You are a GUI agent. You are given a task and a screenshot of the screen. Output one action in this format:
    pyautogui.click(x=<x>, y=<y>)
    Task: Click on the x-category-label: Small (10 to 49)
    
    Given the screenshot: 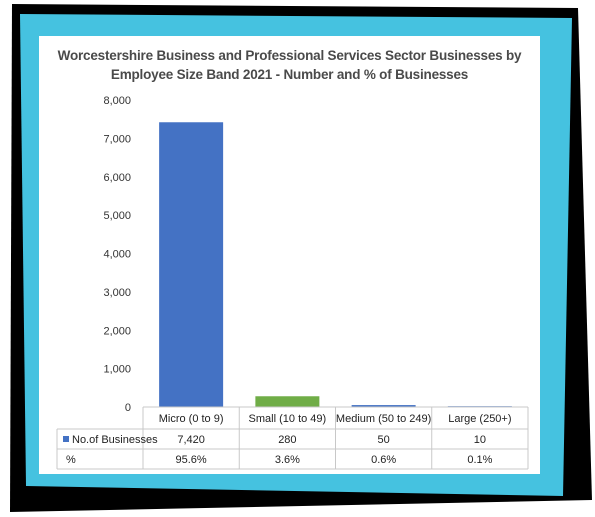 What is the action you would take?
    pyautogui.click(x=288, y=419)
    